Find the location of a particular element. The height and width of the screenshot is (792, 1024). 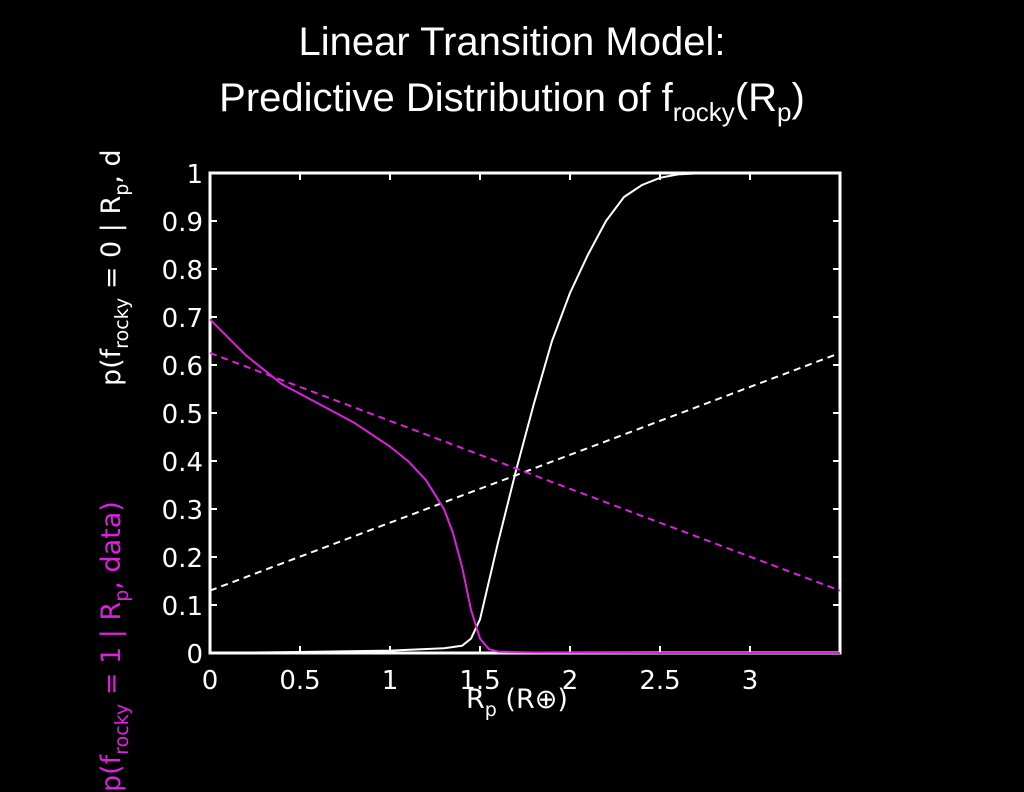

ylabel-white-sub1: rocky is located at coordinates (122, 323).